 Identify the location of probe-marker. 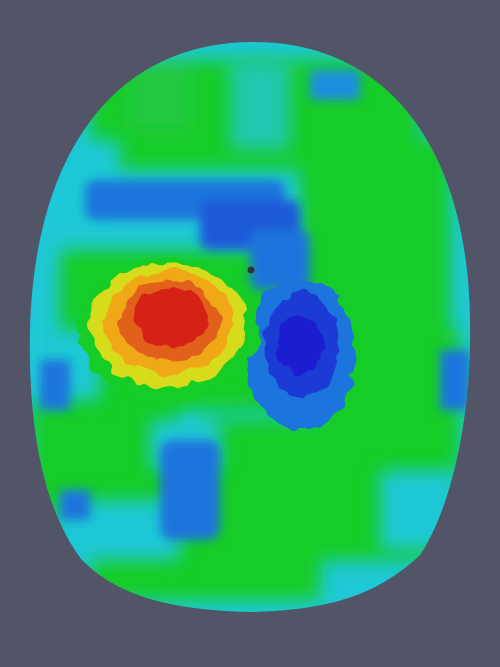
(251, 270).